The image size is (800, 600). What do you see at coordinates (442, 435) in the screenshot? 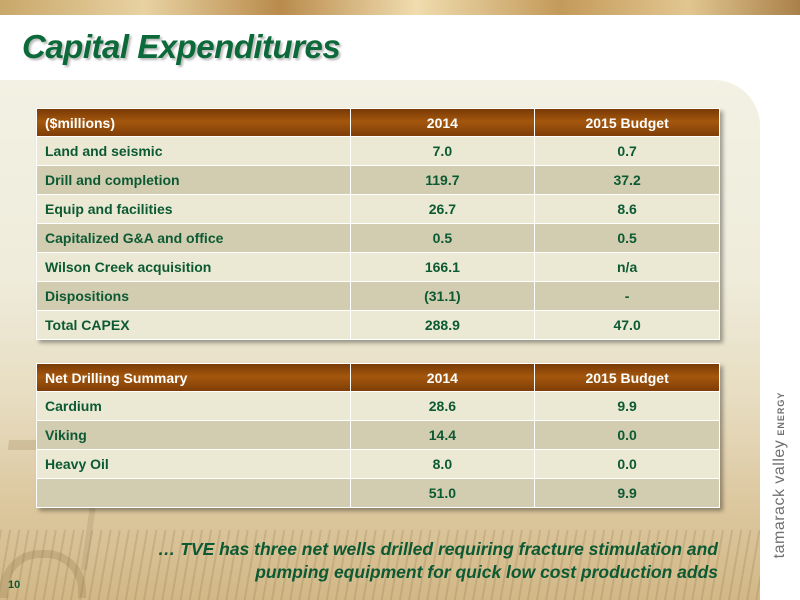
I see `value-2014: 14.4` at bounding box center [442, 435].